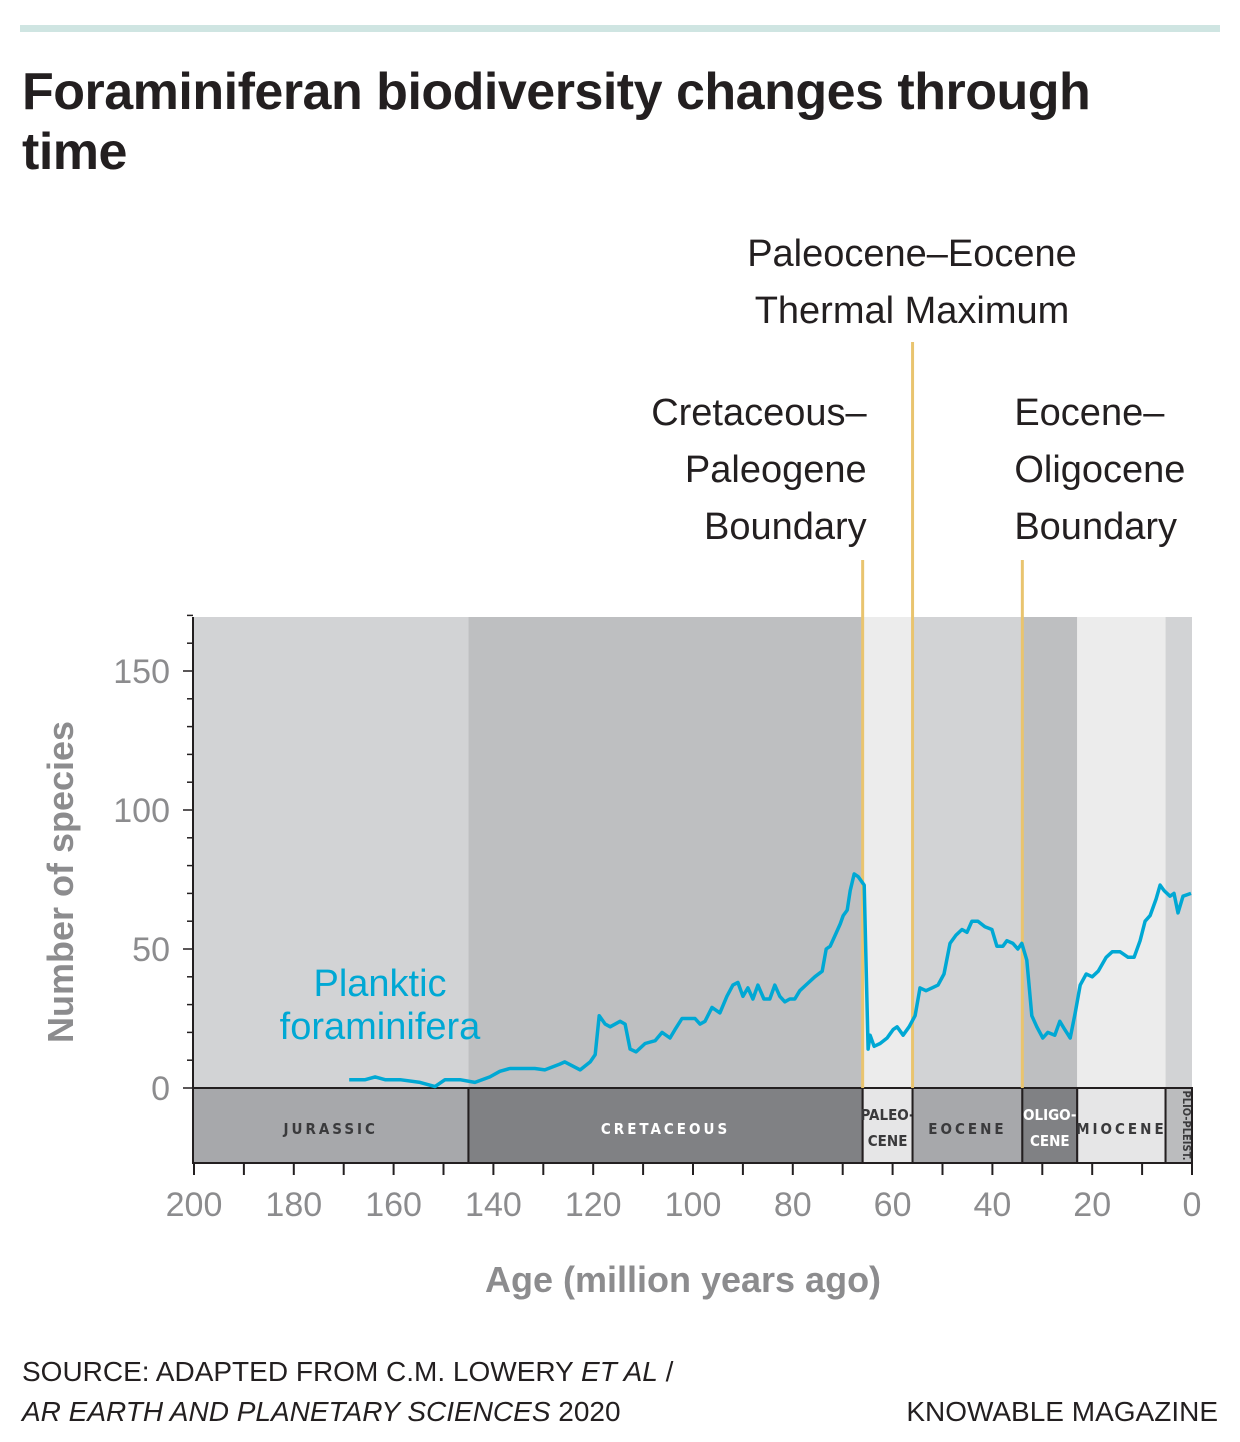 This screenshot has height=1442, width=1240. I want to click on x-tick-label: 140, so click(493, 1205).